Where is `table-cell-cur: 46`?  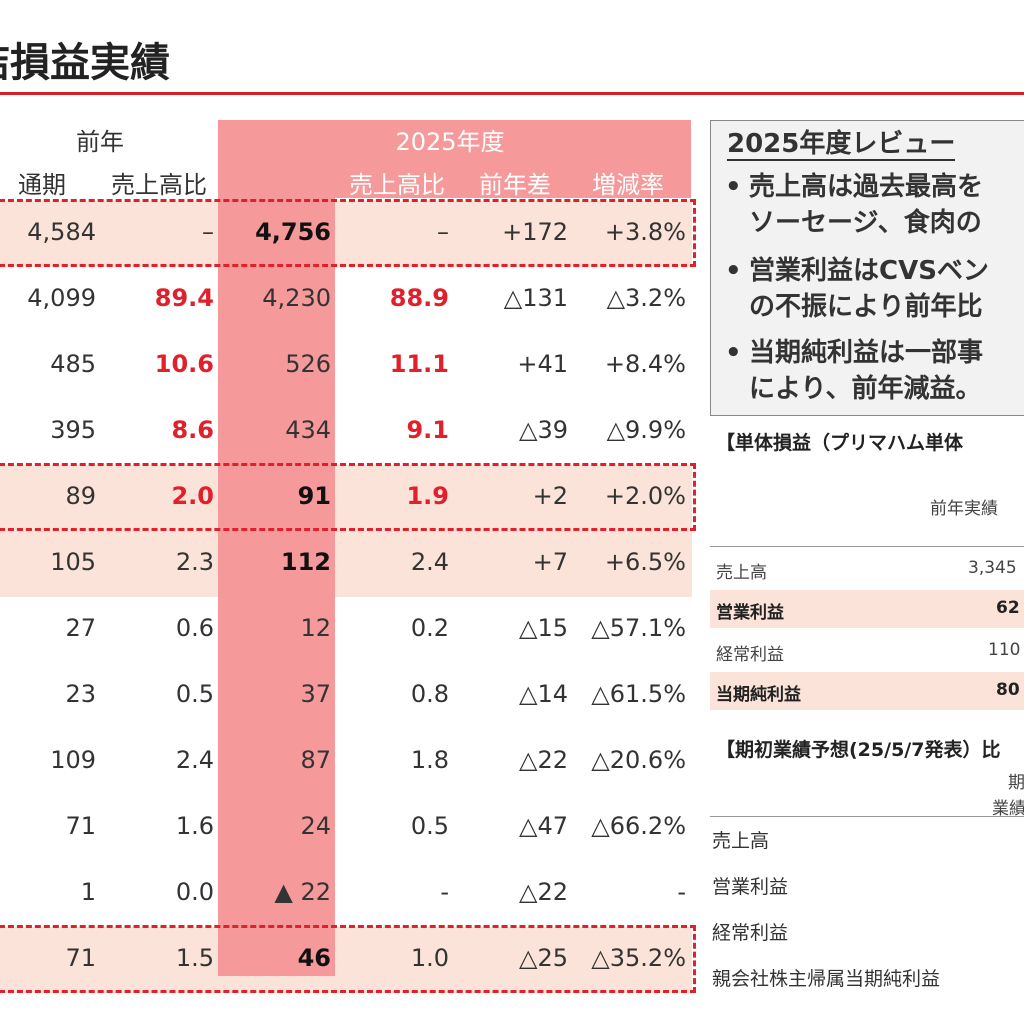 table-cell-cur: 46 is located at coordinates (314, 958).